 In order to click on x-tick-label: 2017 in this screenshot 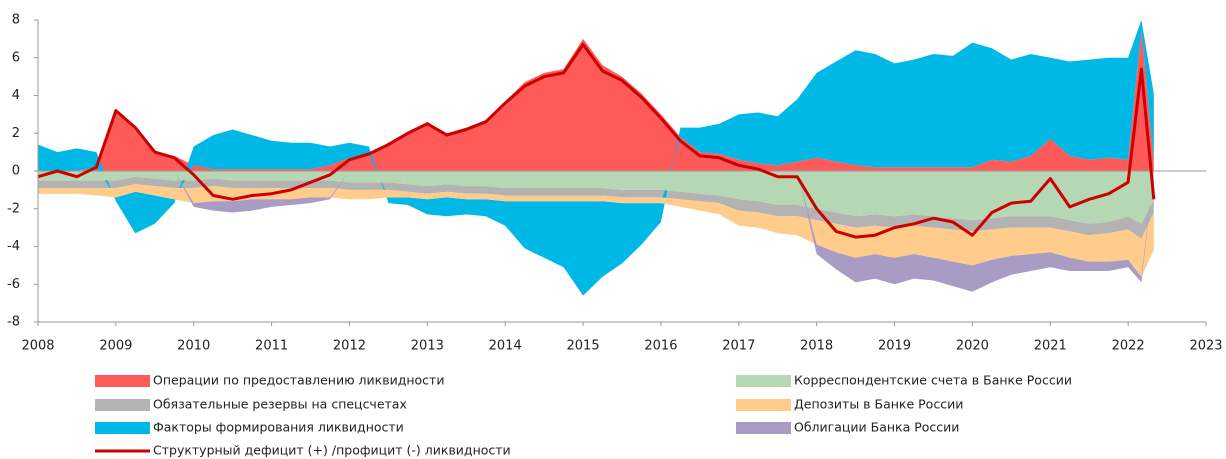, I will do `click(738, 346)`.